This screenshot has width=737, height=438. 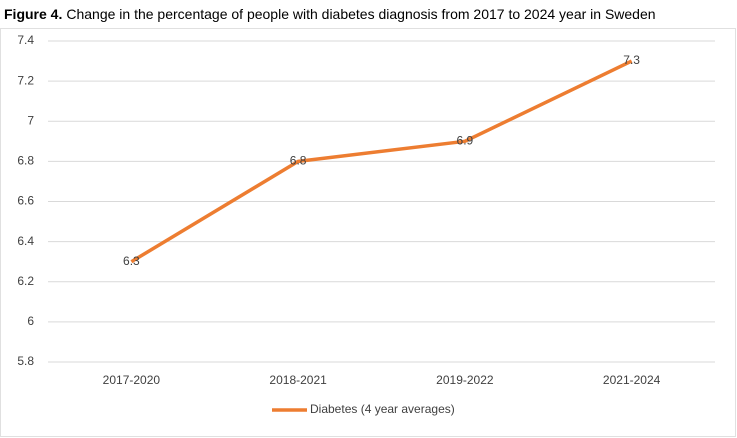 I want to click on data-label: 6.9, so click(x=465, y=140).